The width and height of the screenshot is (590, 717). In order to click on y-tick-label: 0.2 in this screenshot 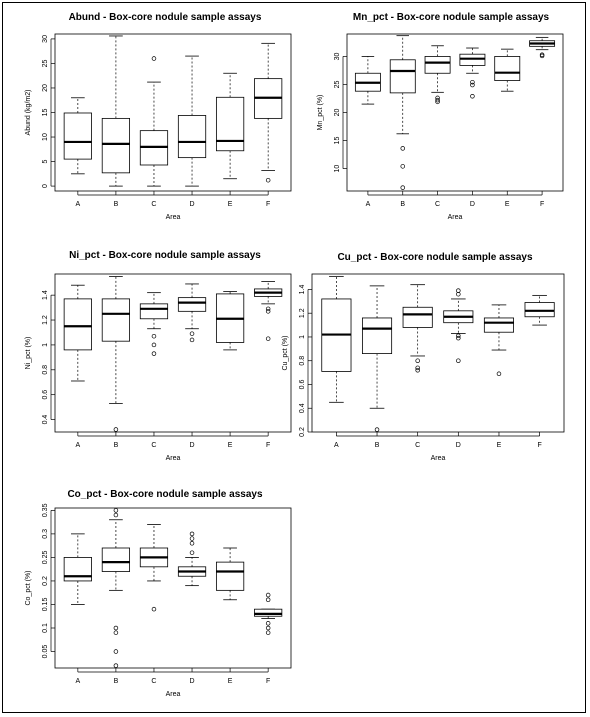, I will do `click(45, 581)`.